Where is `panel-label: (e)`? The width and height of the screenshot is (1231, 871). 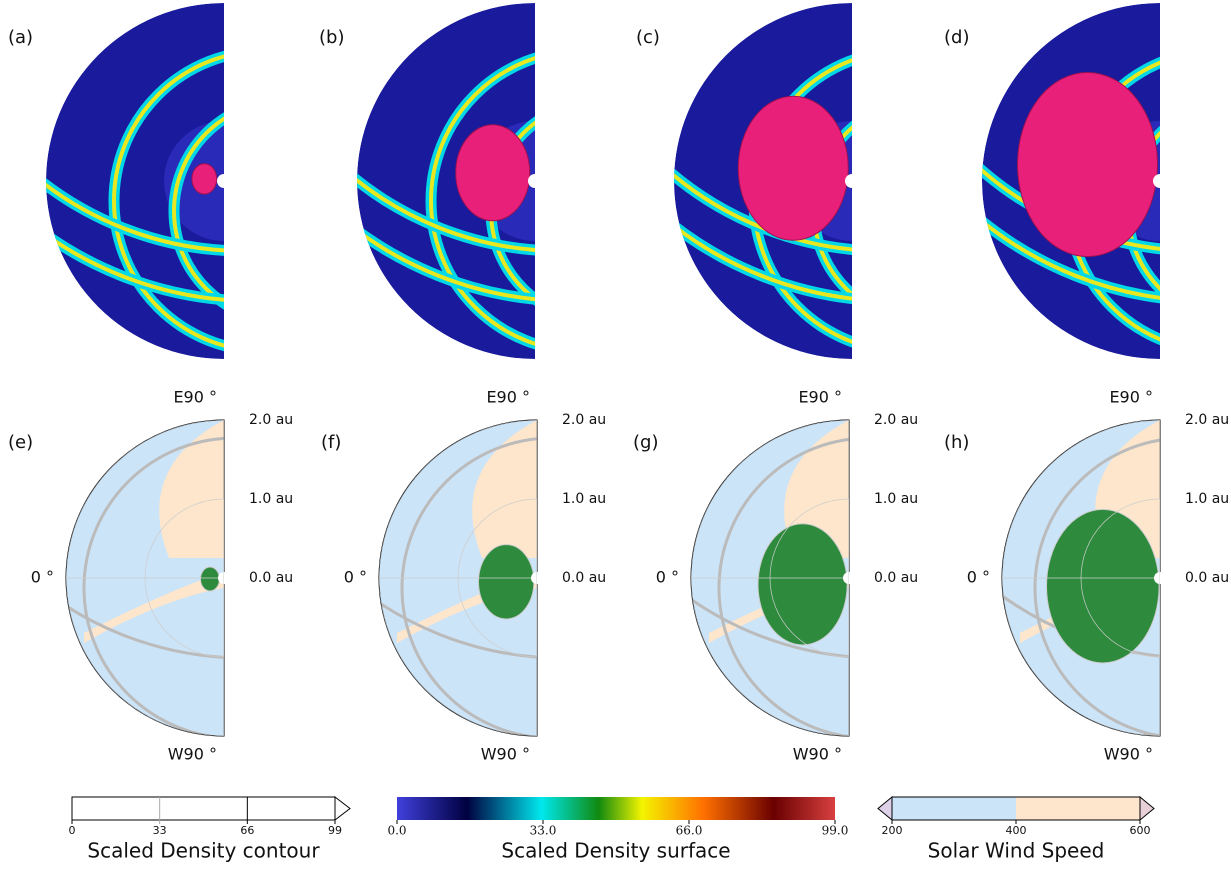
panel-label: (e) is located at coordinates (20, 442).